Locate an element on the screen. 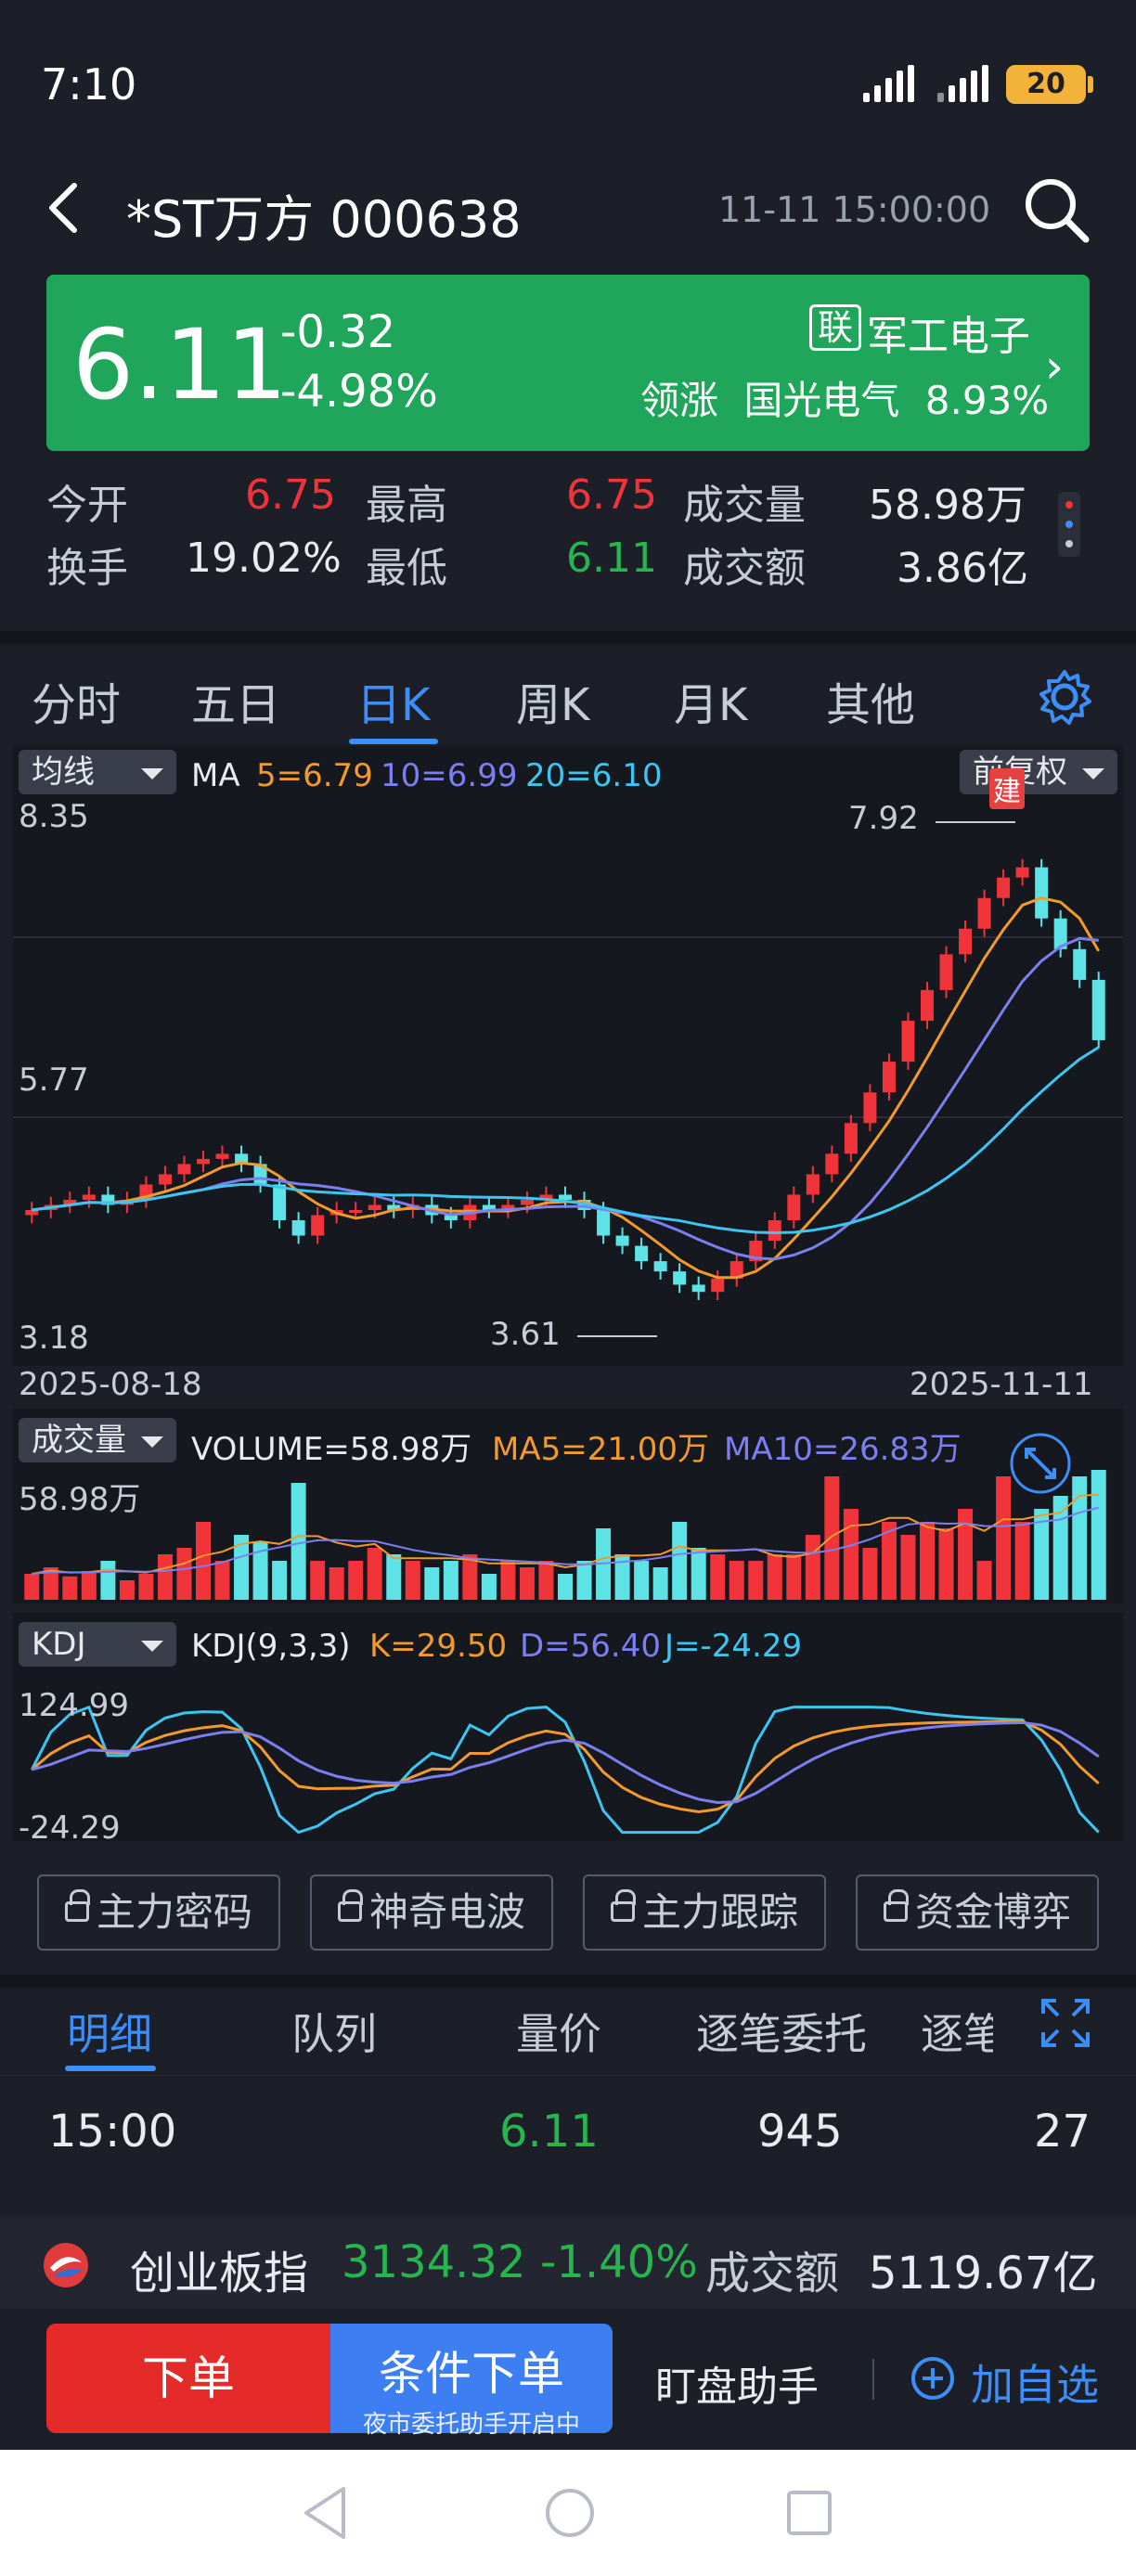 The height and width of the screenshot is (2576, 1136). indicator-dropdown: 均线 is located at coordinates (97, 772).